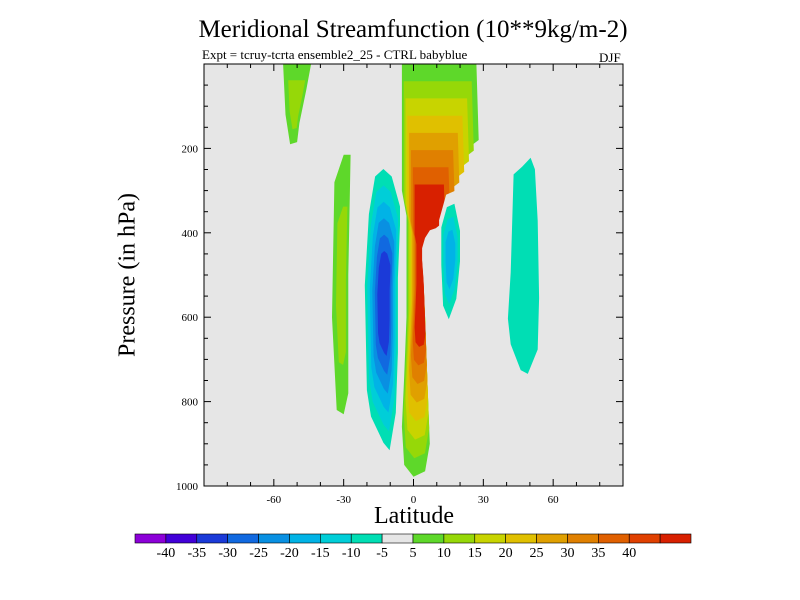 This screenshot has height=600, width=800. I want to click on colorbar-label: -30, so click(227, 553).